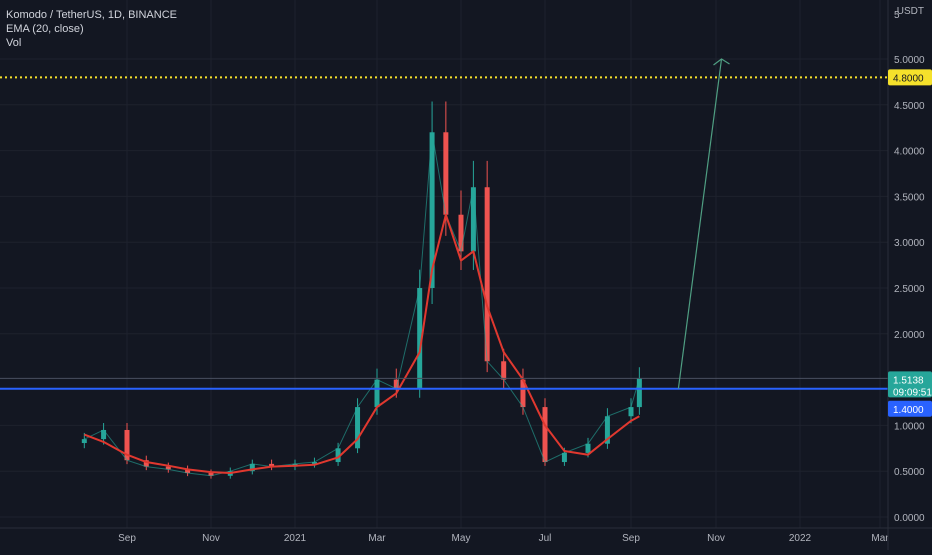 The width and height of the screenshot is (932, 555). Describe the element at coordinates (910, 11) in the screenshot. I see `price-unit-label: USDT` at that location.